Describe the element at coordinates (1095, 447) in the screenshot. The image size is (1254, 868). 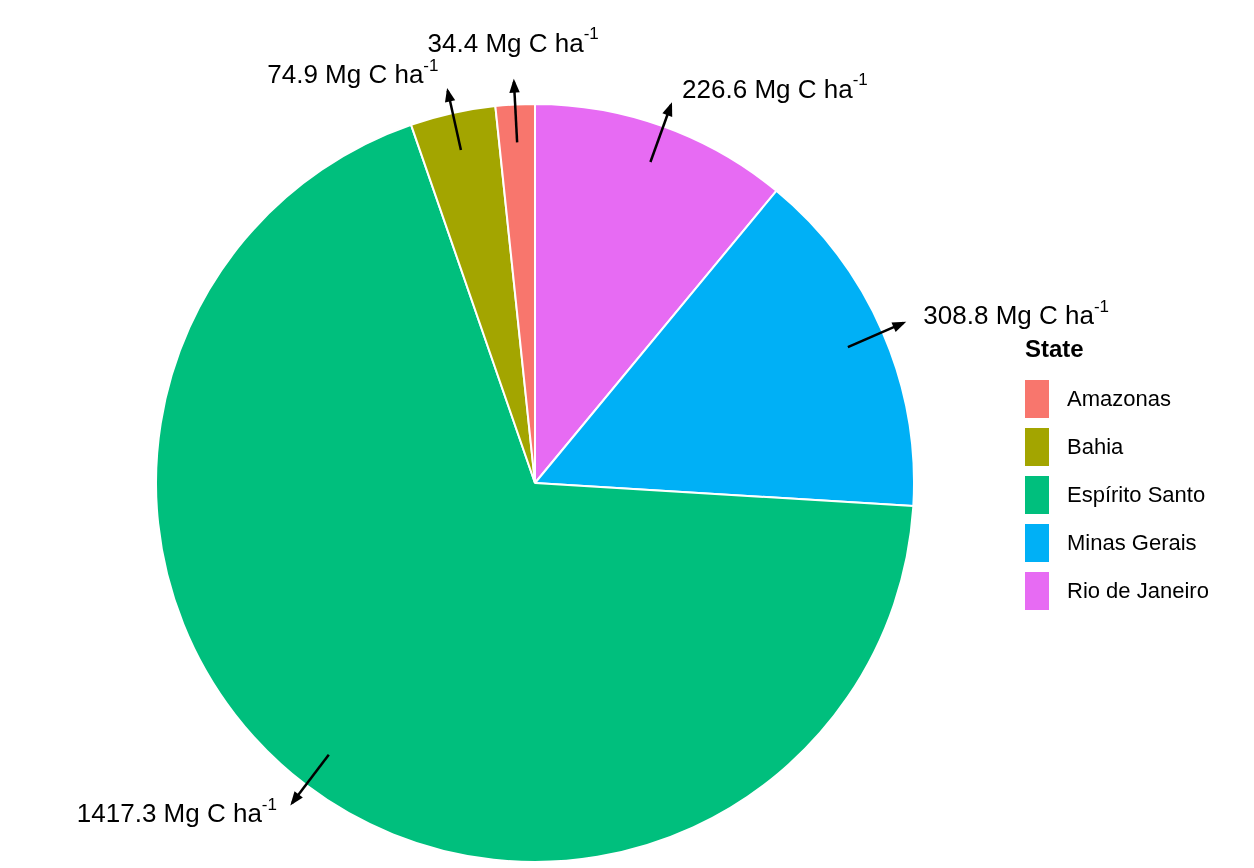
I see `legend-label: Bahia` at that location.